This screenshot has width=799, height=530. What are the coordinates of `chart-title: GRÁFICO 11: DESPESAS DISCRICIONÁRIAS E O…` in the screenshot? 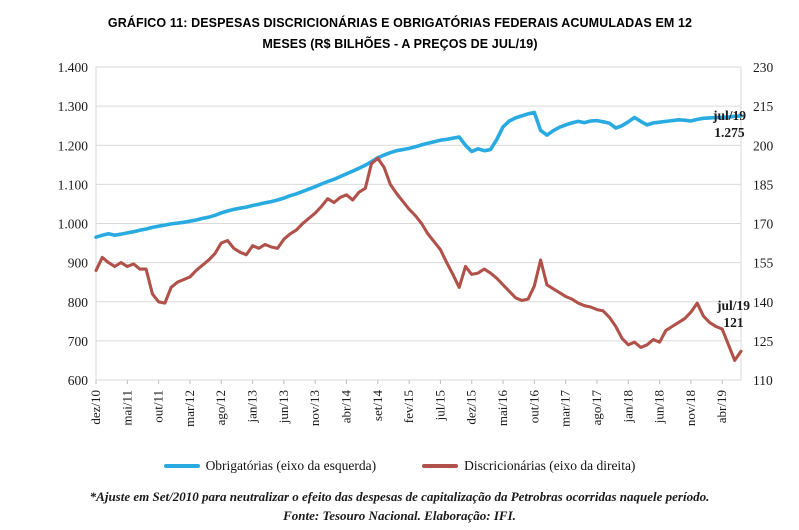 It's located at (400, 34).